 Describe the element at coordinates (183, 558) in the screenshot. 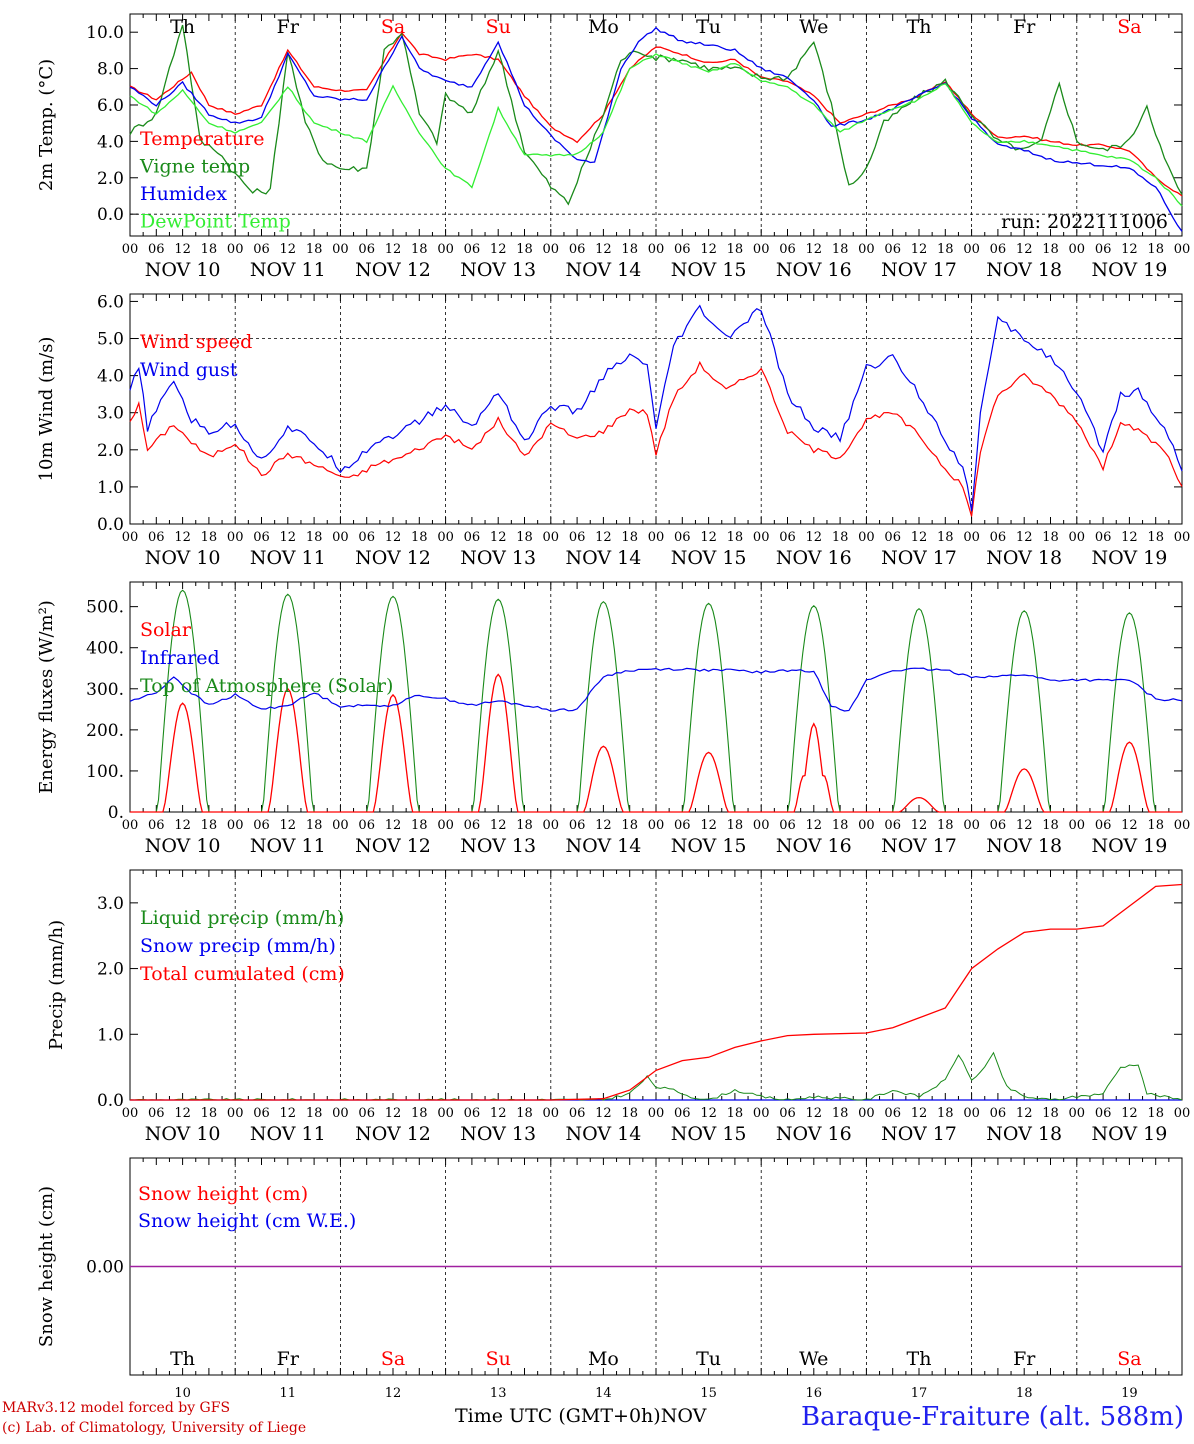

I see `panel-1-date-label: NOV 10` at that location.